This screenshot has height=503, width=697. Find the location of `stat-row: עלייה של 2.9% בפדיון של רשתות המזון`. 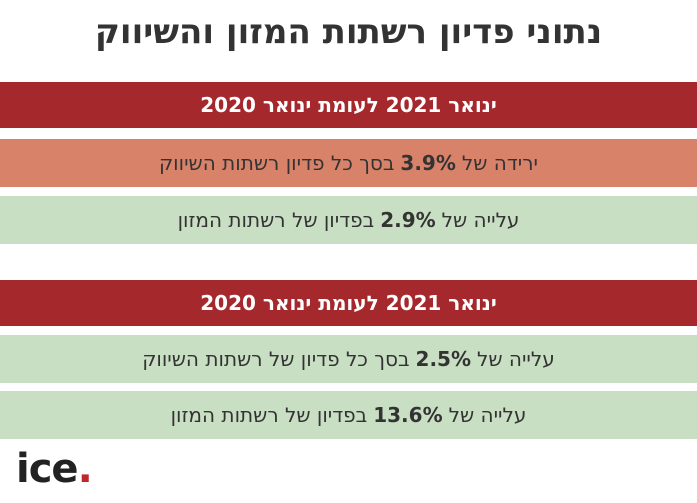

stat-row: עלייה של 2.9% בפדיון של רשתות המזון is located at coordinates (348, 220).